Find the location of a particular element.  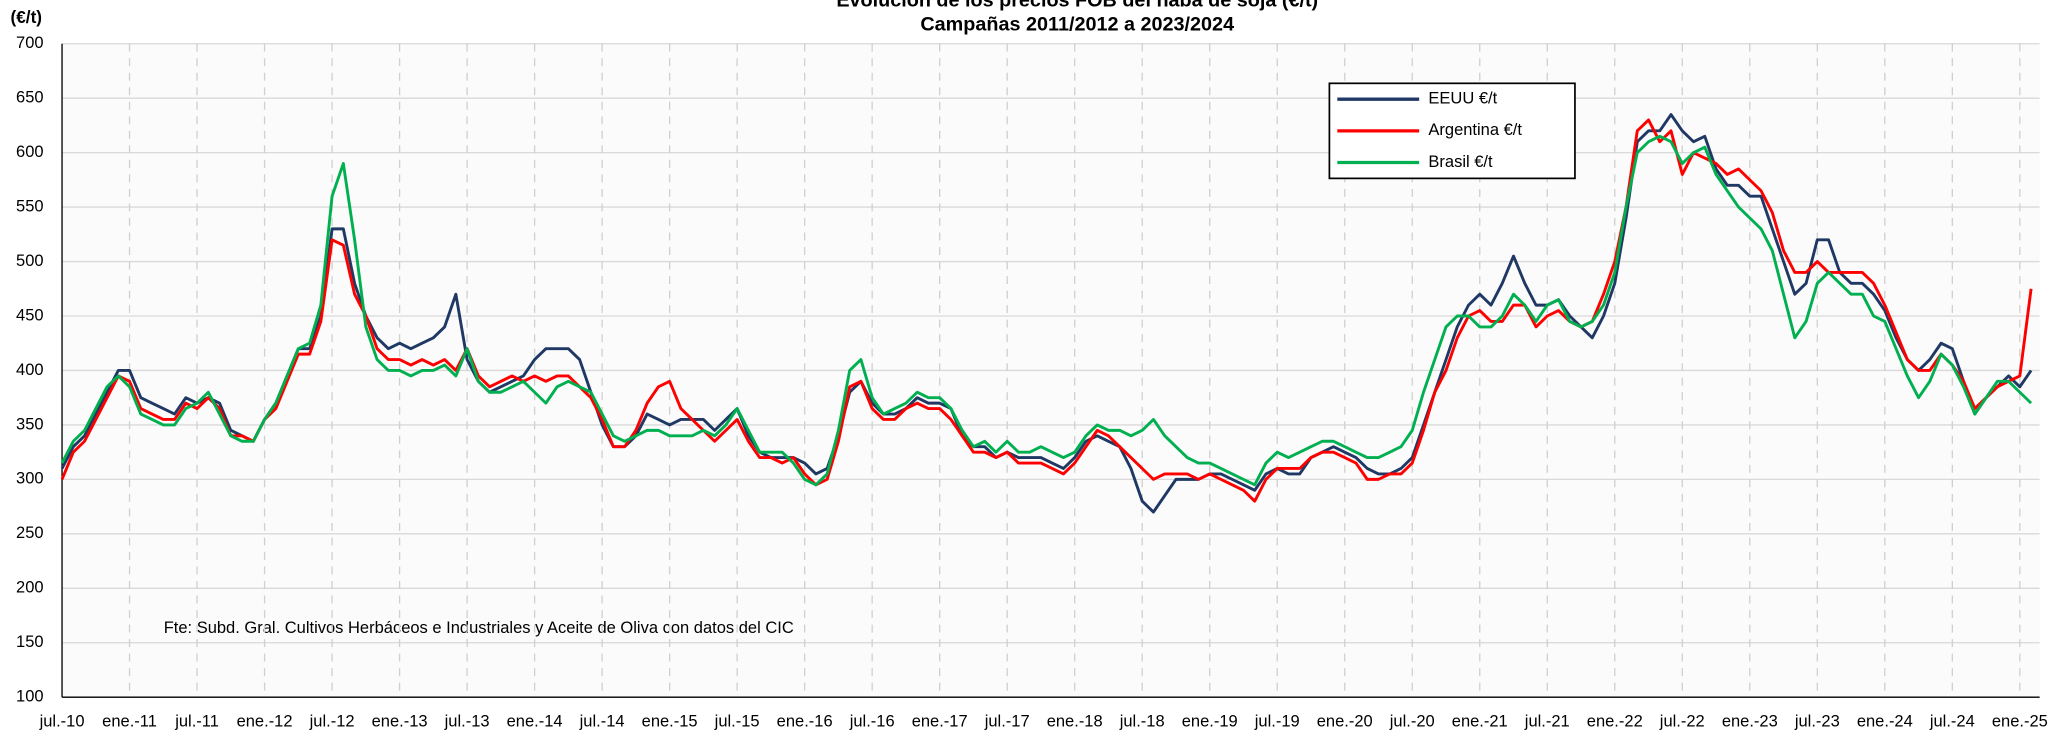

x-tick-label: ene.-15 is located at coordinates (670, 722).